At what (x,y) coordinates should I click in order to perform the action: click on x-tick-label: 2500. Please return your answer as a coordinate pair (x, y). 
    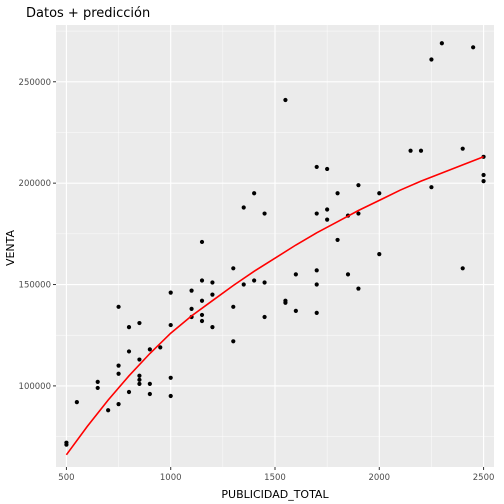
    Looking at the image, I should click on (484, 478).